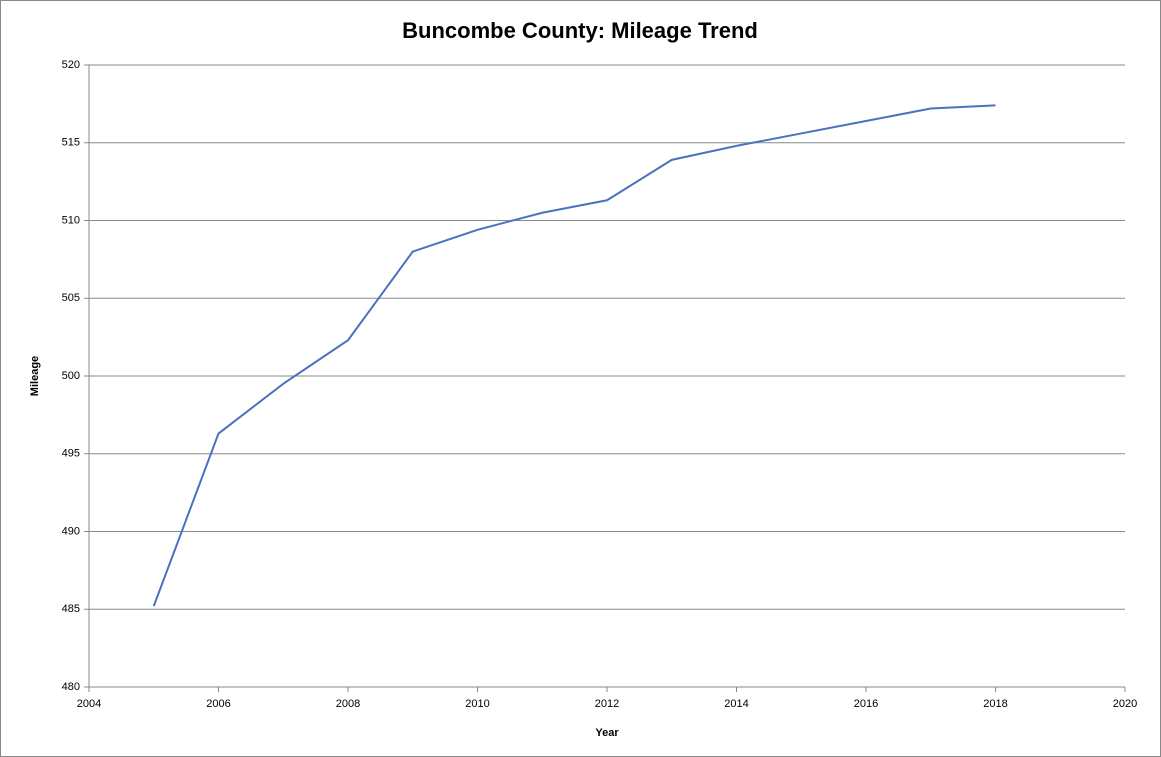 This screenshot has height=757, width=1161. I want to click on y-tick-label: 520, so click(71, 65).